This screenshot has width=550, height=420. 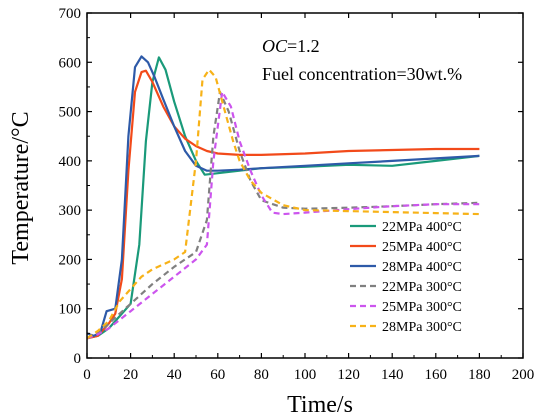 I want to click on x-tick-label: 80, so click(x=261, y=375).